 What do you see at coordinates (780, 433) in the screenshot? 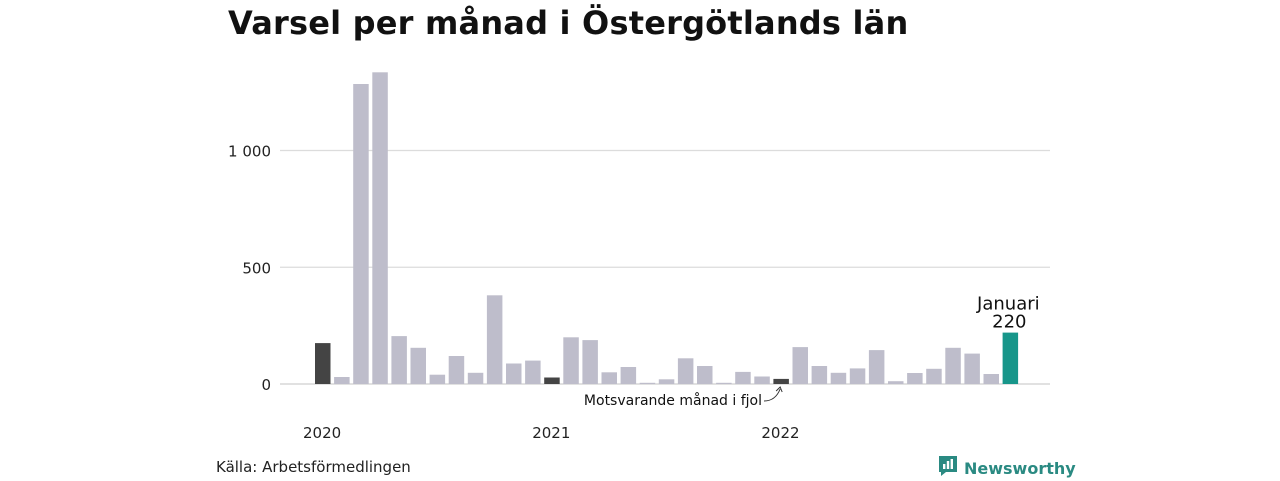
I see `x-year-label: 2022` at bounding box center [780, 433].